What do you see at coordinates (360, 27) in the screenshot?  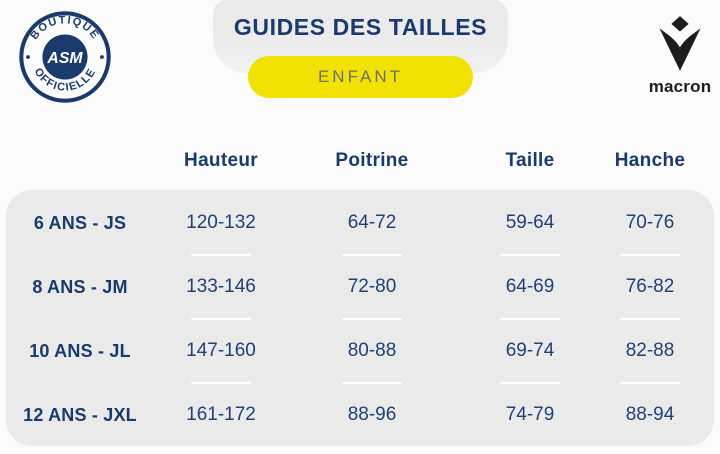 I see `page-title: GUIDES DES TAILLES` at bounding box center [360, 27].